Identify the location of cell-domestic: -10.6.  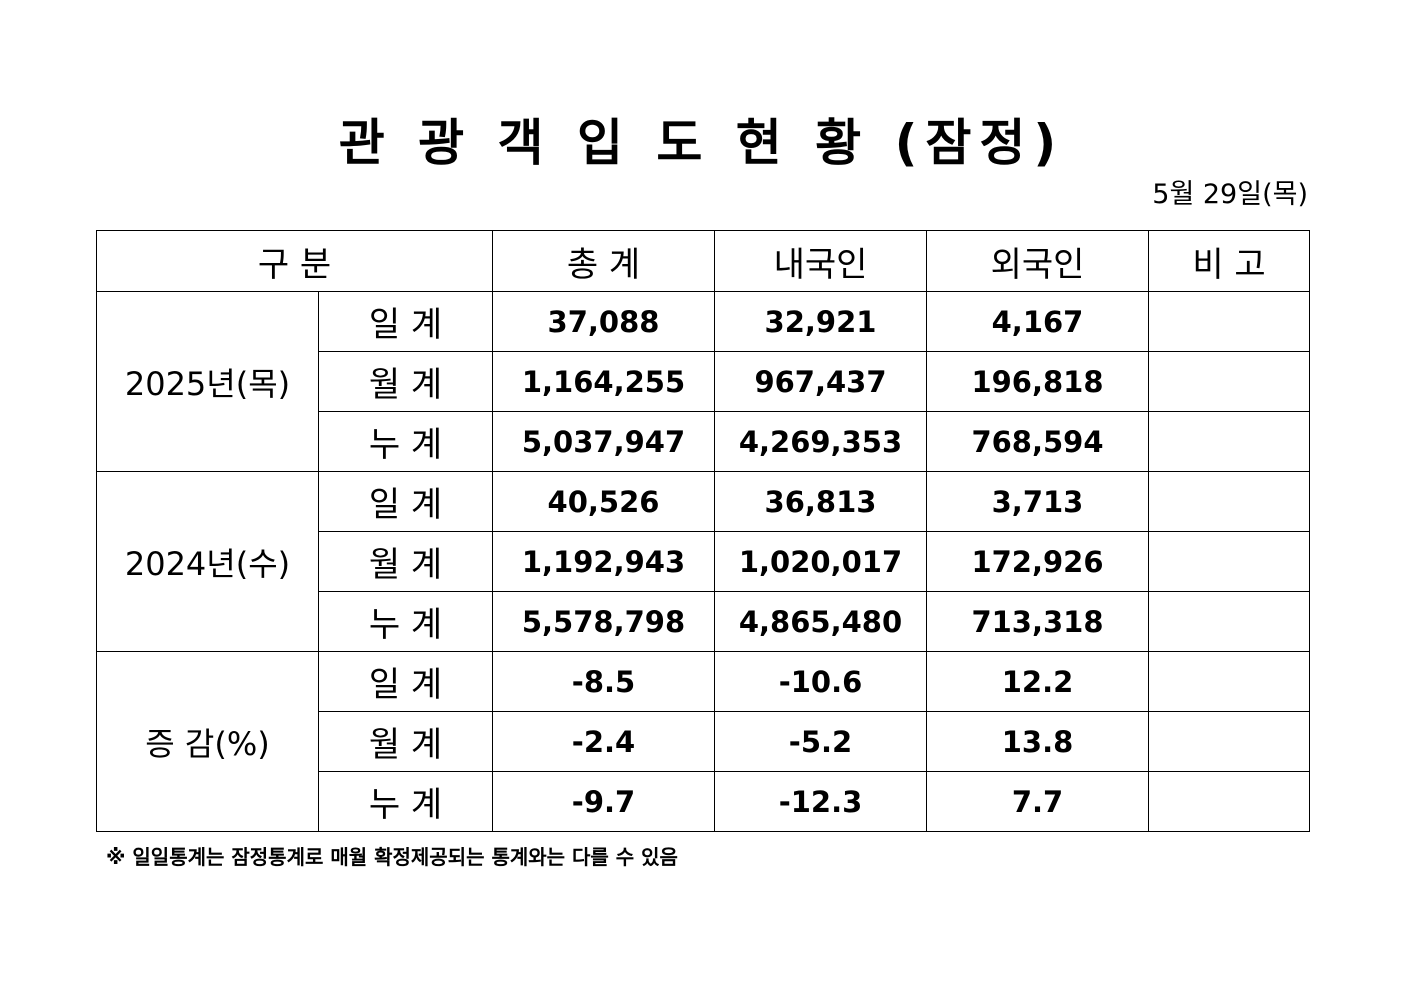
(820, 681).